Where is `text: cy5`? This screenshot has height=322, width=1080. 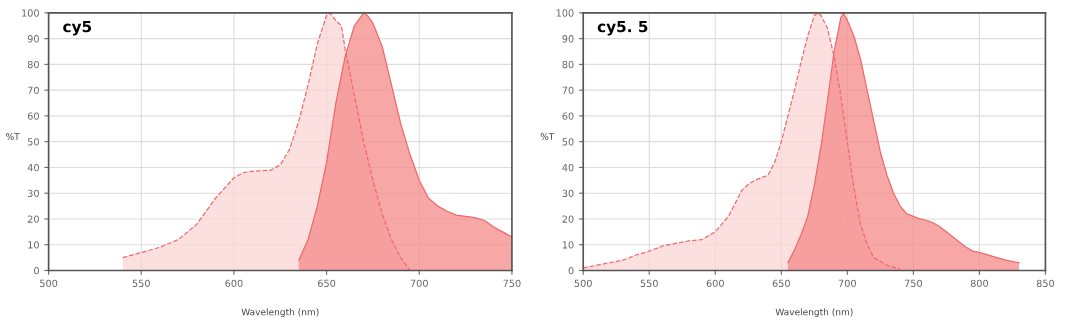 text: cy5 is located at coordinates (77, 28).